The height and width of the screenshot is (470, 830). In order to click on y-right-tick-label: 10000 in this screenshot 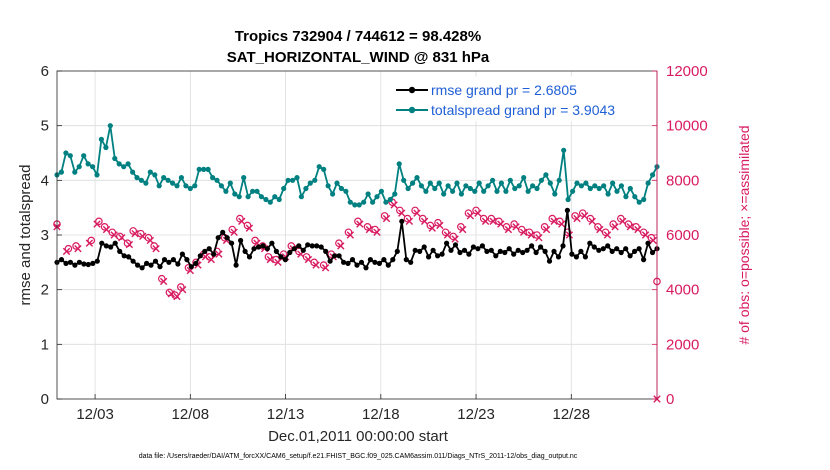, I will do `click(687, 126)`.